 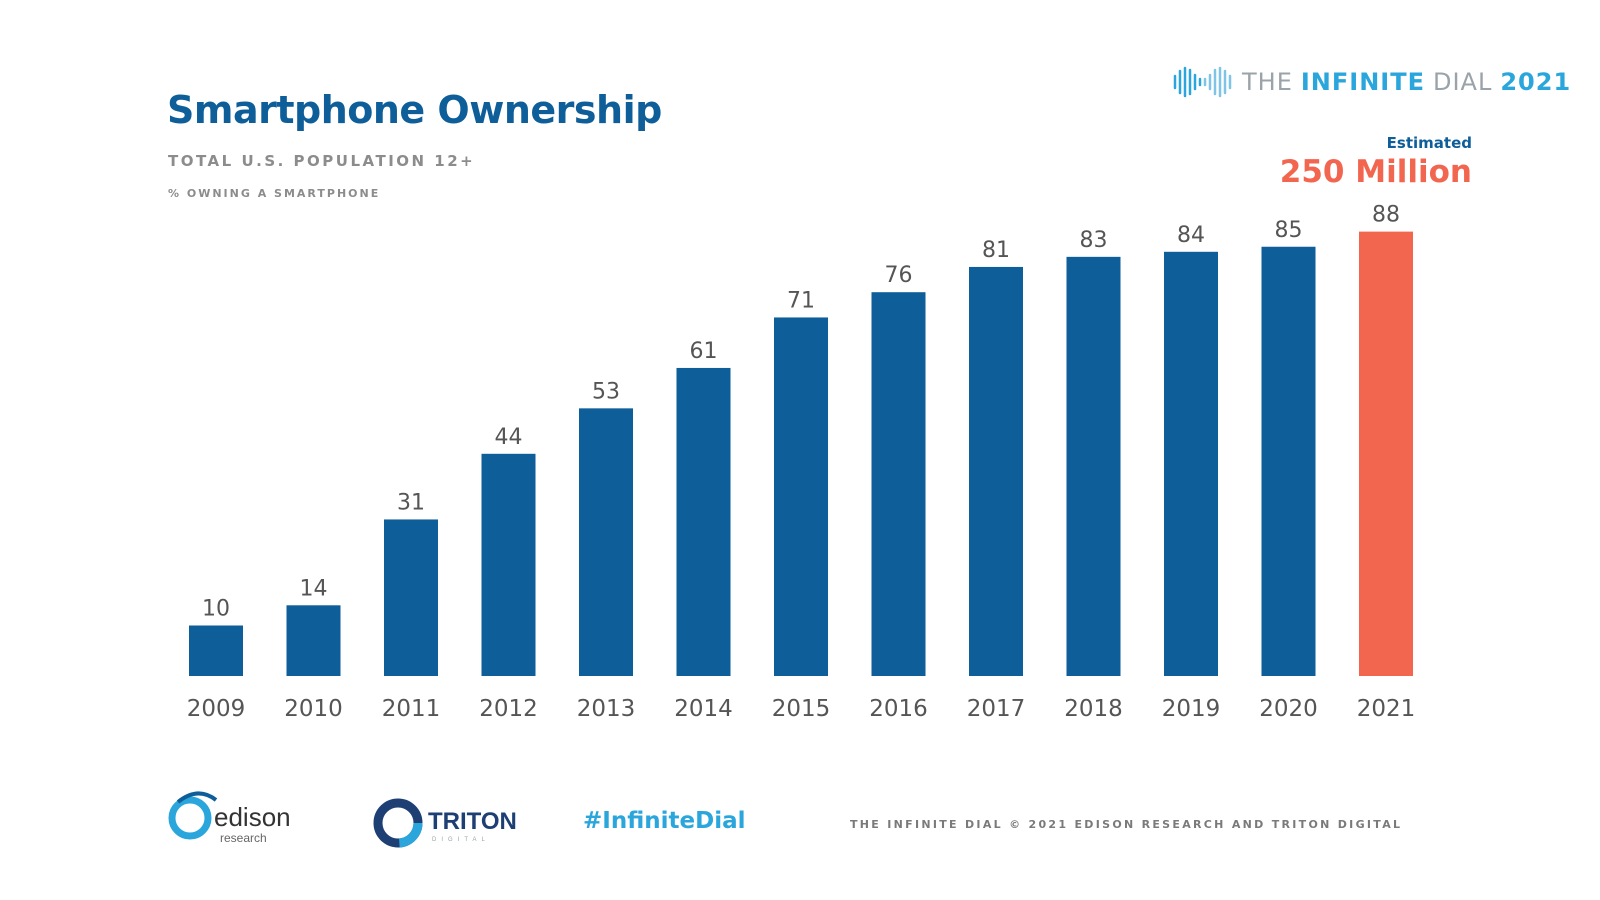 What do you see at coordinates (472, 821) in the screenshot?
I see `triton-logo-text: TRITON` at bounding box center [472, 821].